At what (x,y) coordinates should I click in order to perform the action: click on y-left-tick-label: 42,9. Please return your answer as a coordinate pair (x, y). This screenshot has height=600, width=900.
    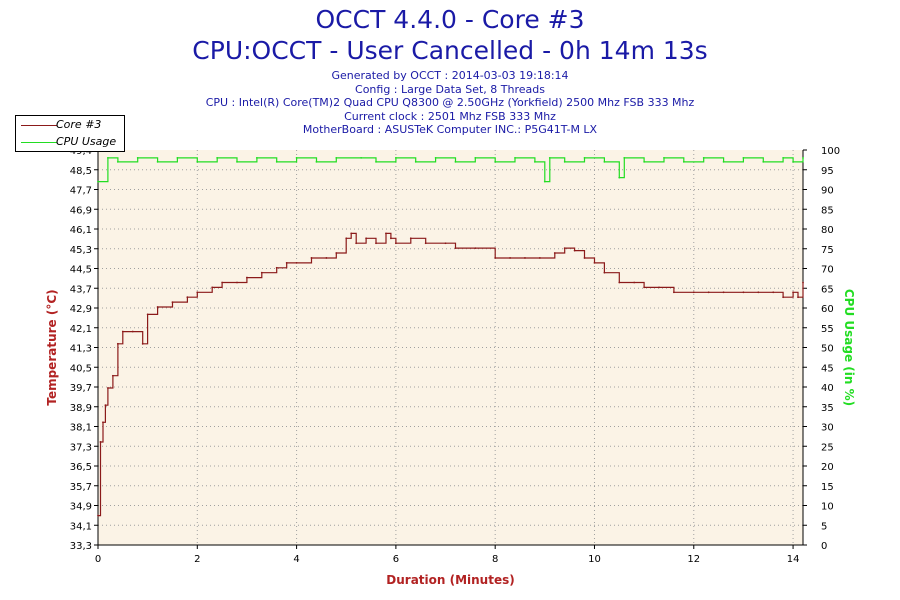
    Looking at the image, I should click on (81, 309).